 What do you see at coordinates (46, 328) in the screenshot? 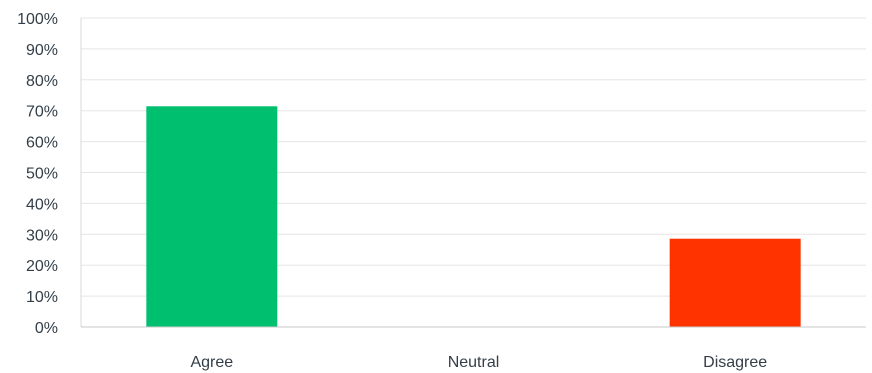
I see `y-tick-label: 0%` at bounding box center [46, 328].